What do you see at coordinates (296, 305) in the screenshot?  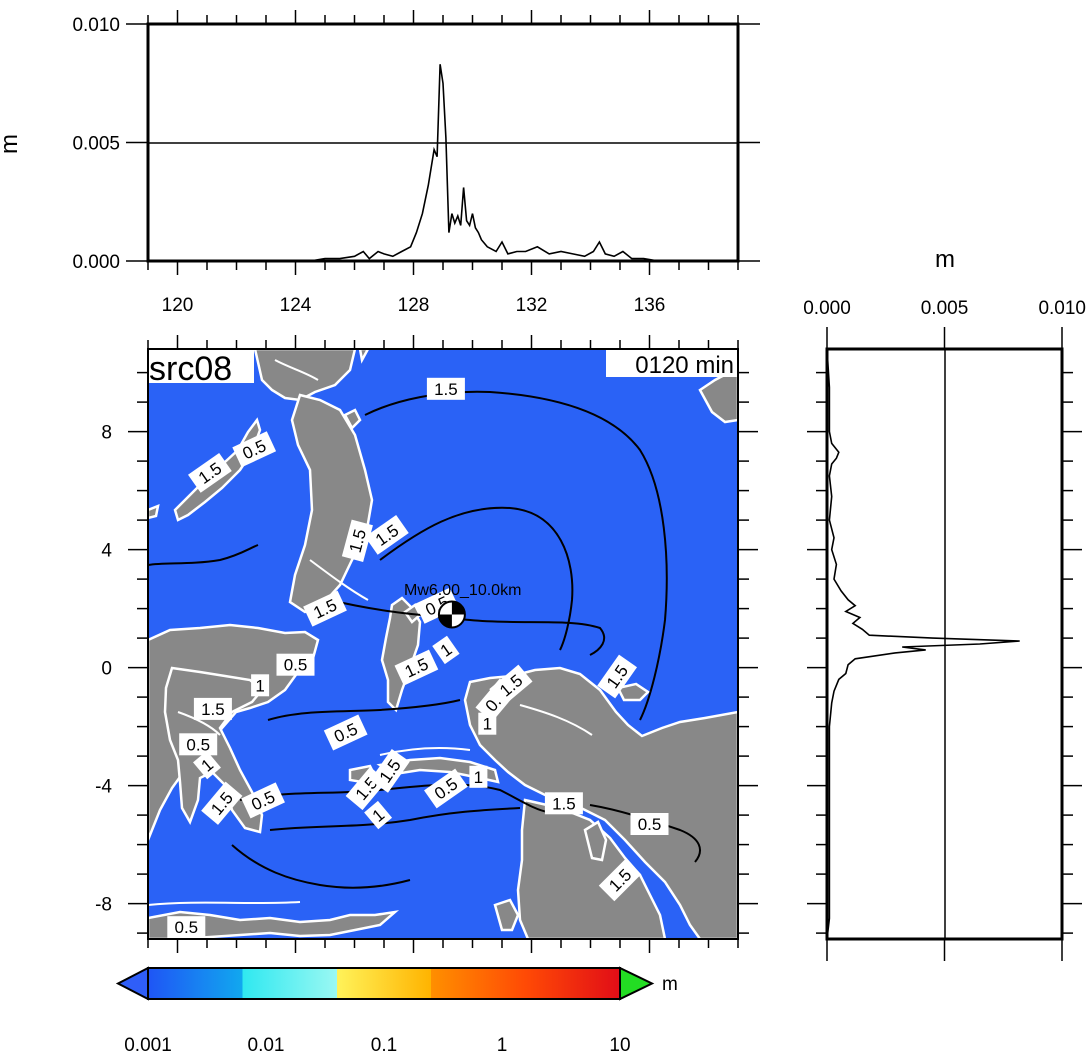 I see `top-xtick-label: 124` at bounding box center [296, 305].